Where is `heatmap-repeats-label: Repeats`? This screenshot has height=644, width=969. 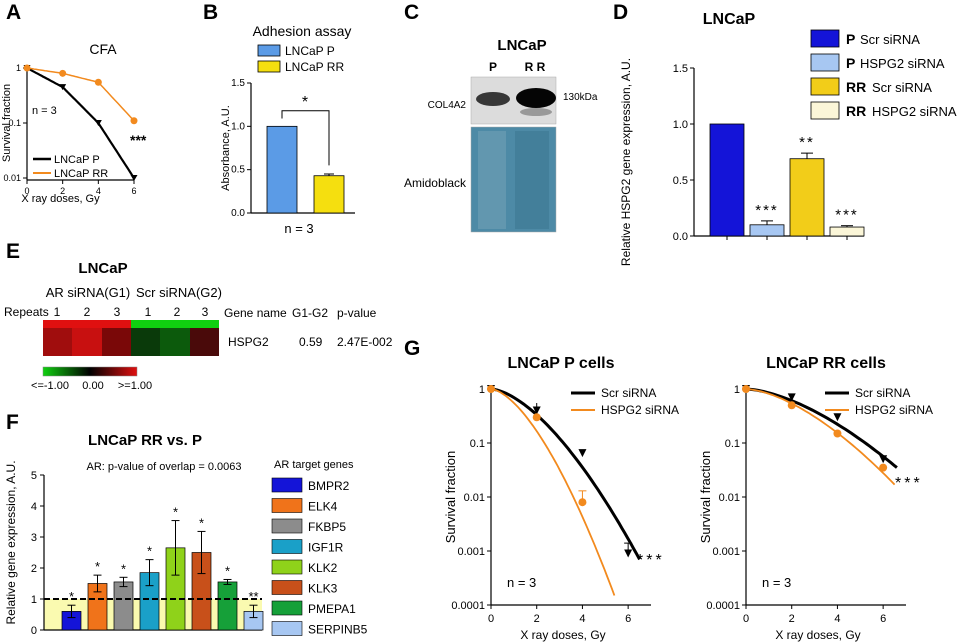
heatmap-repeats-label: Repeats is located at coordinates (26, 312).